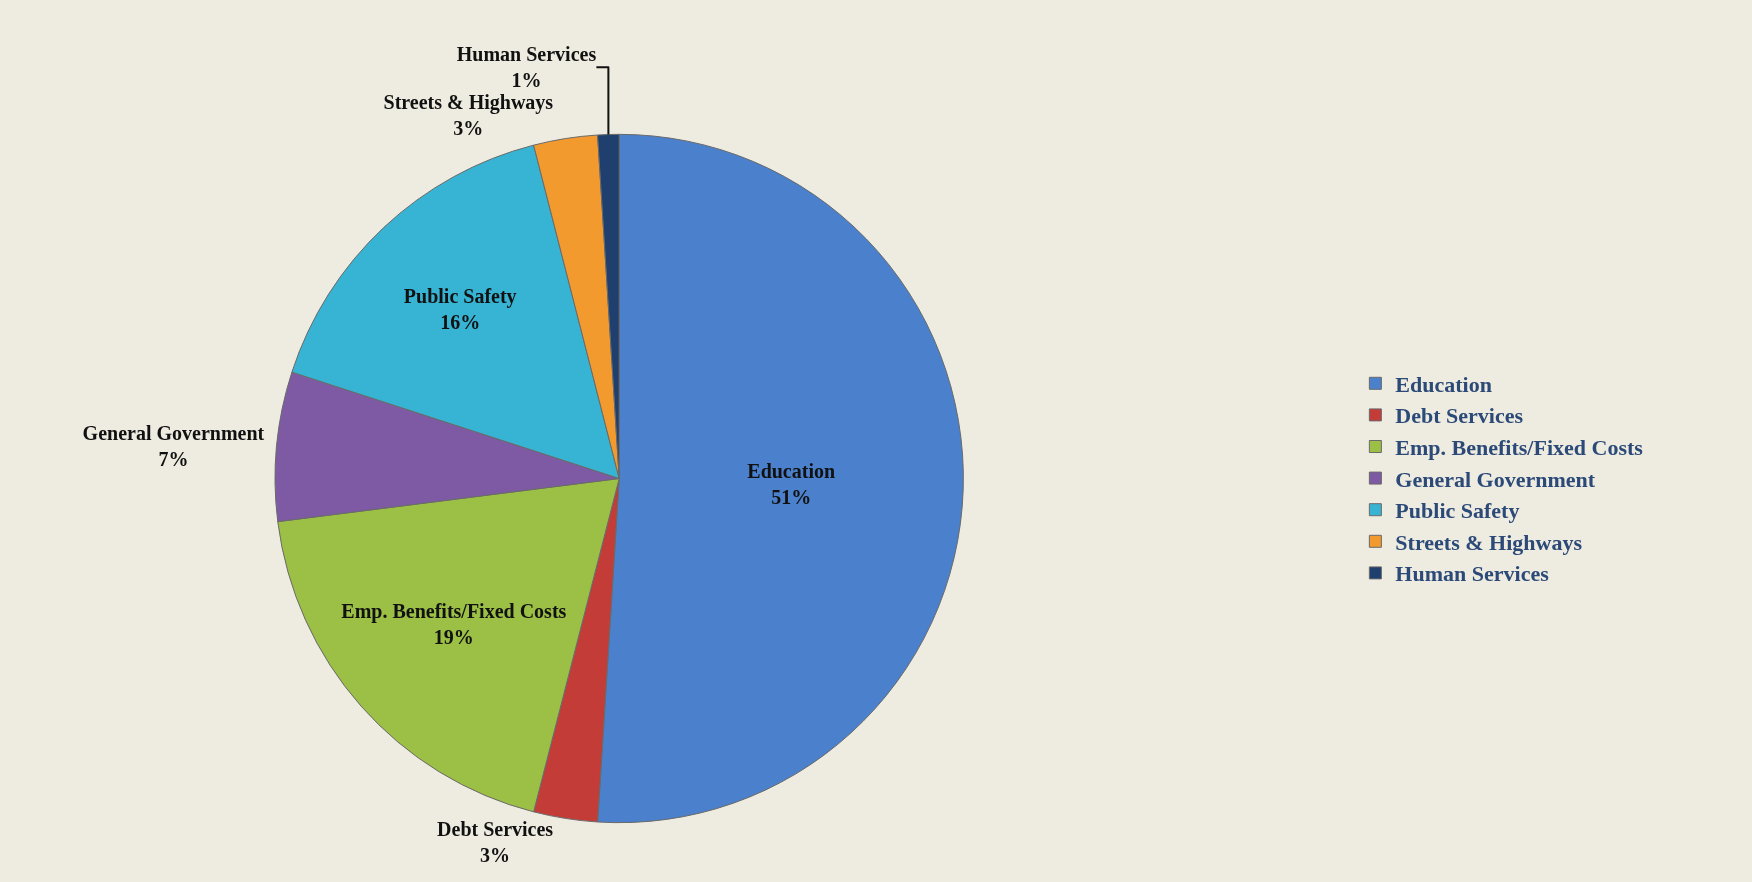 Image resolution: width=1752 pixels, height=882 pixels. Describe the element at coordinates (460, 322) in the screenshot. I see `data-label: 16%` at that location.